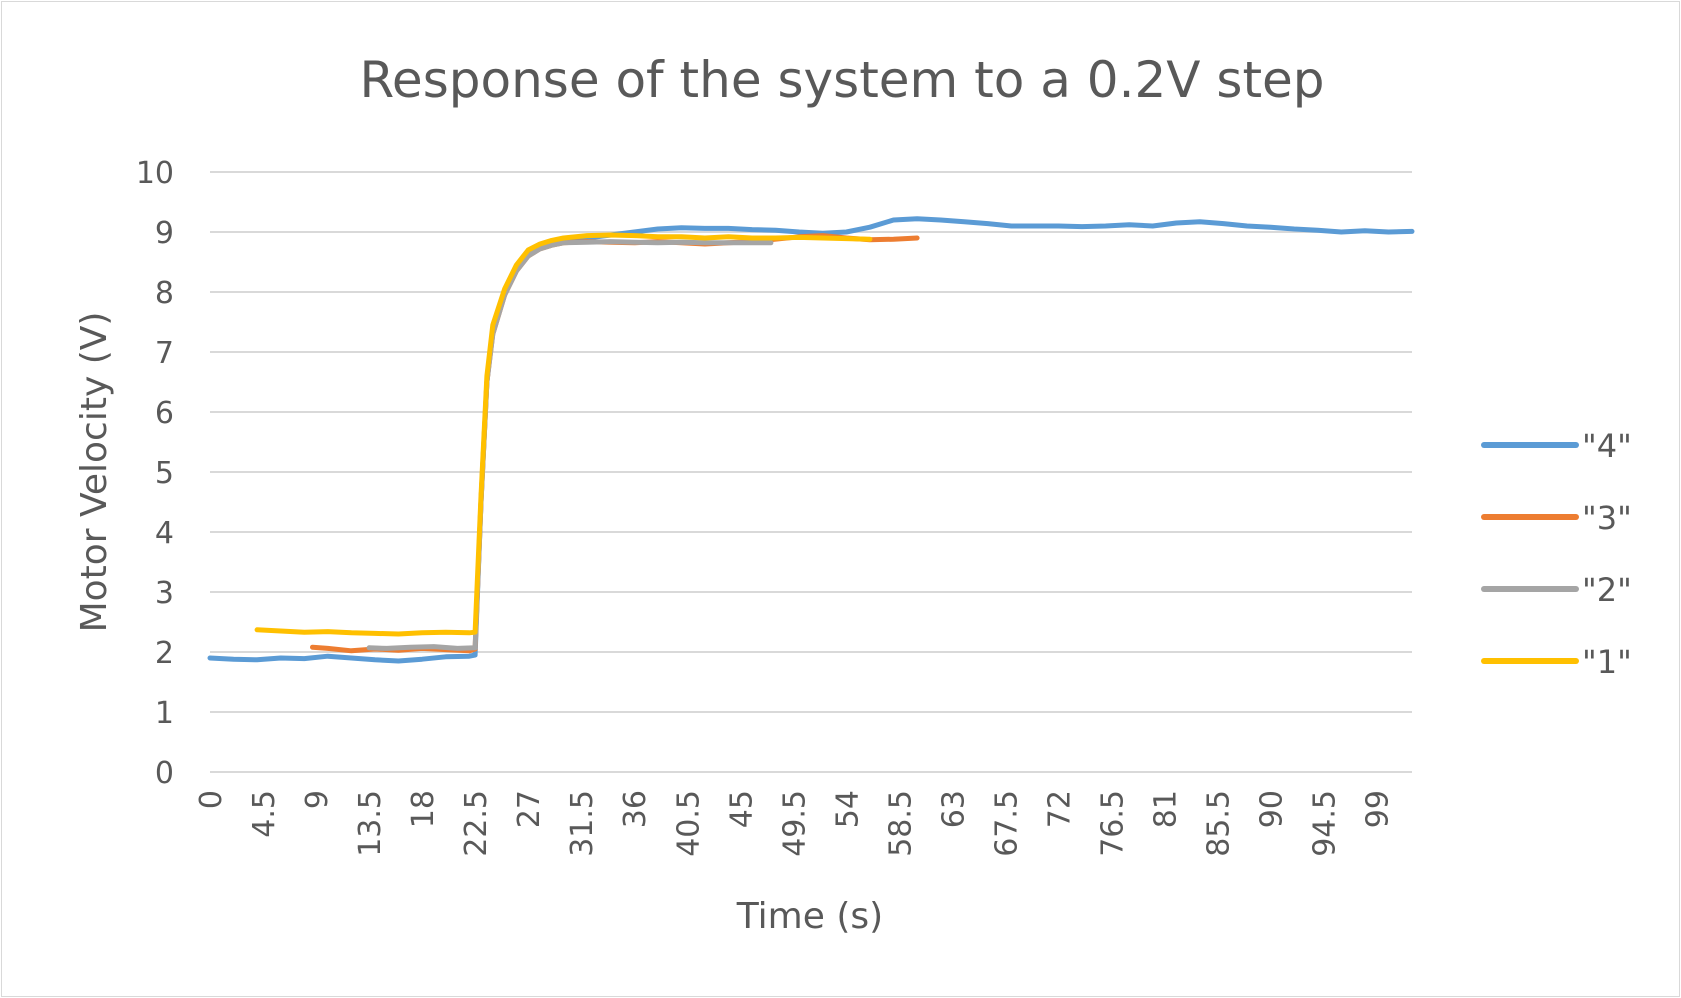 The image size is (1681, 998). I want to click on y-tick-label: 6, so click(164, 413).